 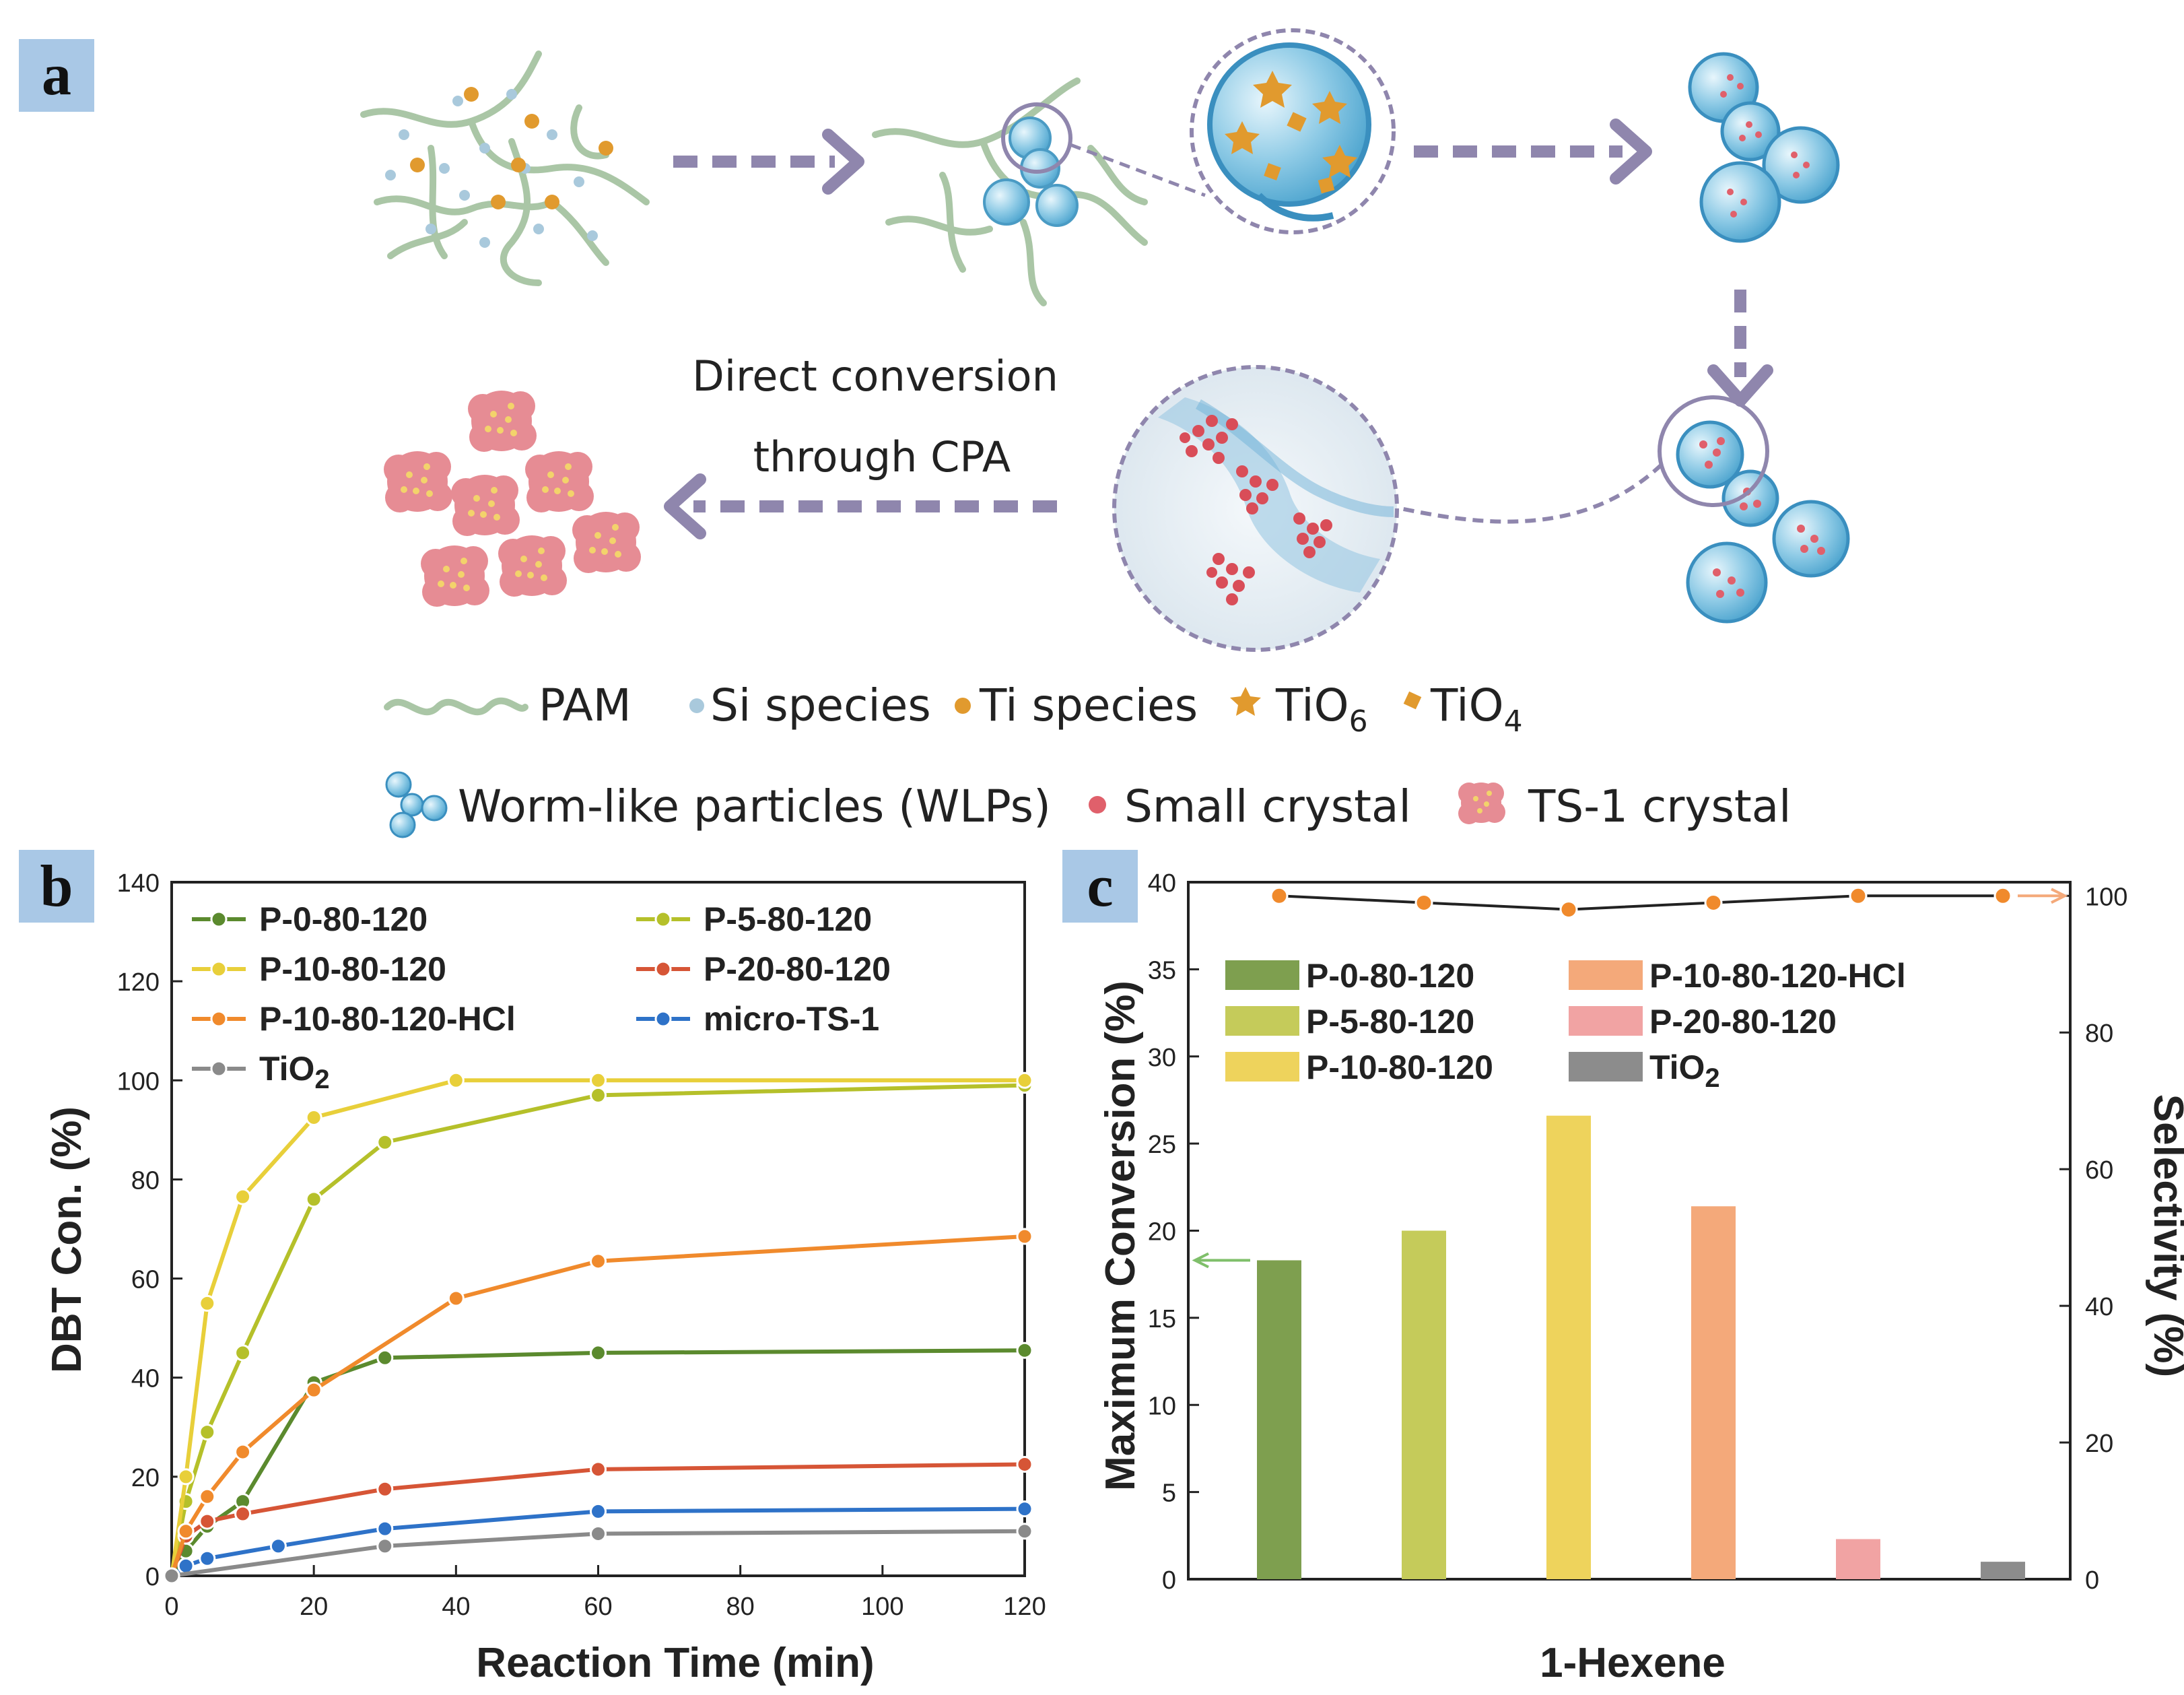 I want to click on panel-a-label: a, so click(x=56, y=75).